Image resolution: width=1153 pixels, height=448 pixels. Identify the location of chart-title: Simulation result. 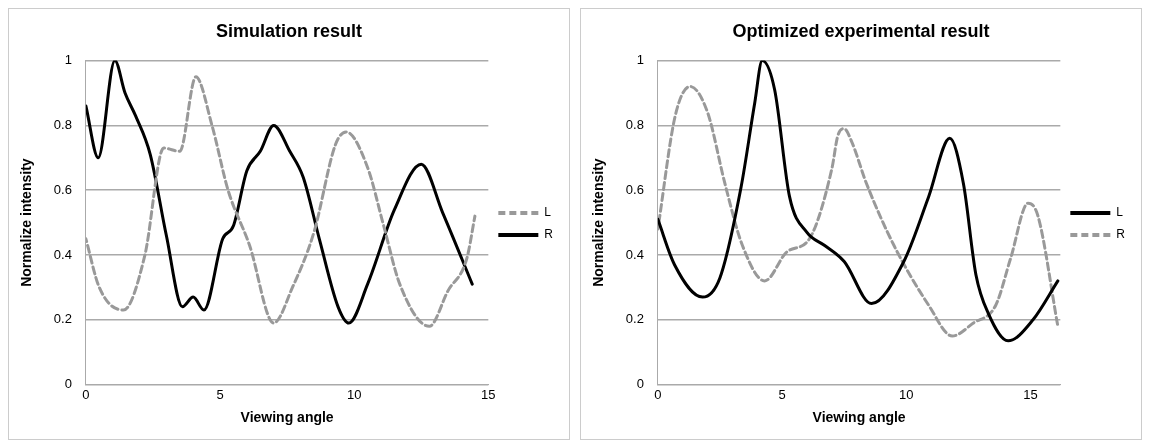
(289, 30).